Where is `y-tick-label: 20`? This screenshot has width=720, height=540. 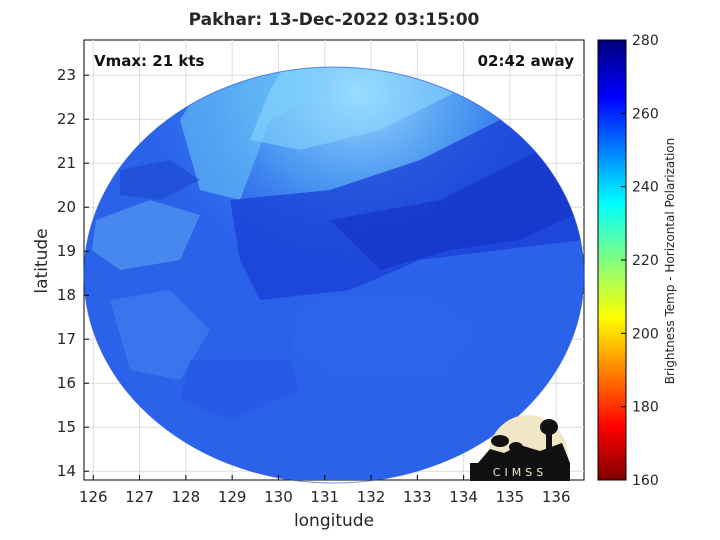 y-tick-label: 20 is located at coordinates (66, 207).